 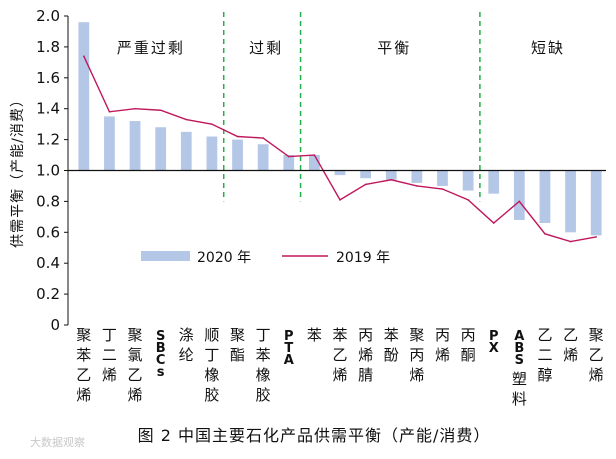 I want to click on y-tick-label-10: 2.0, so click(x=48, y=16).